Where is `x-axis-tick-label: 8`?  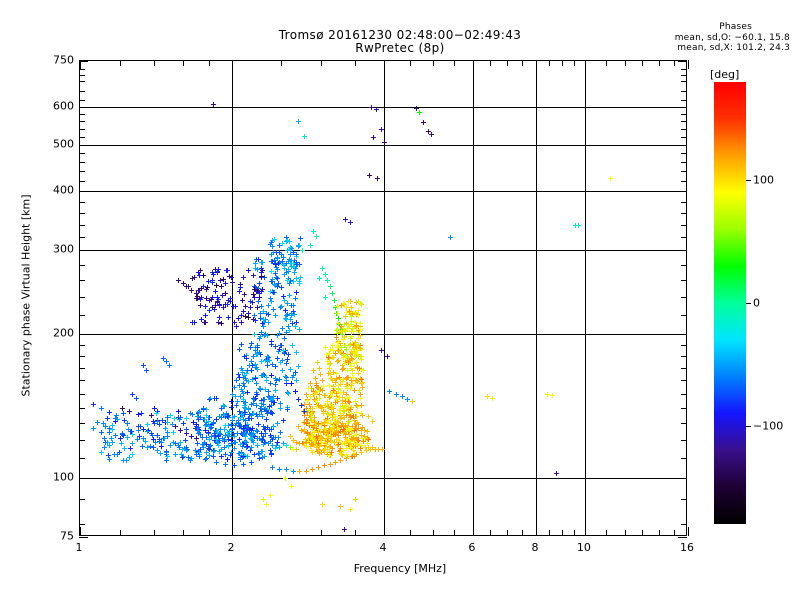 x-axis-tick-label: 8 is located at coordinates (535, 547).